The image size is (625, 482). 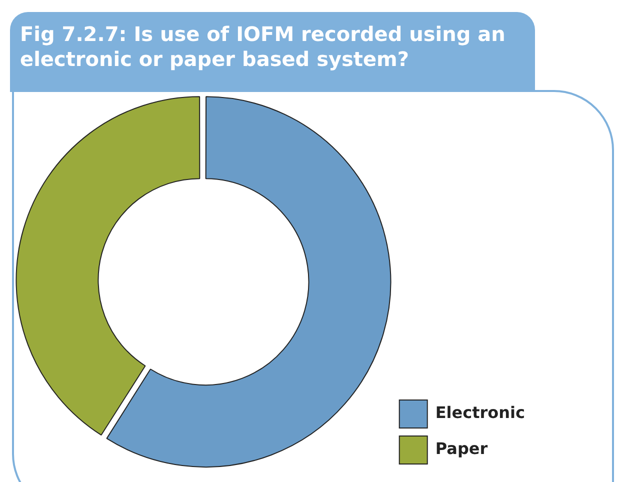 I want to click on legend-label: Paper, so click(x=461, y=448).